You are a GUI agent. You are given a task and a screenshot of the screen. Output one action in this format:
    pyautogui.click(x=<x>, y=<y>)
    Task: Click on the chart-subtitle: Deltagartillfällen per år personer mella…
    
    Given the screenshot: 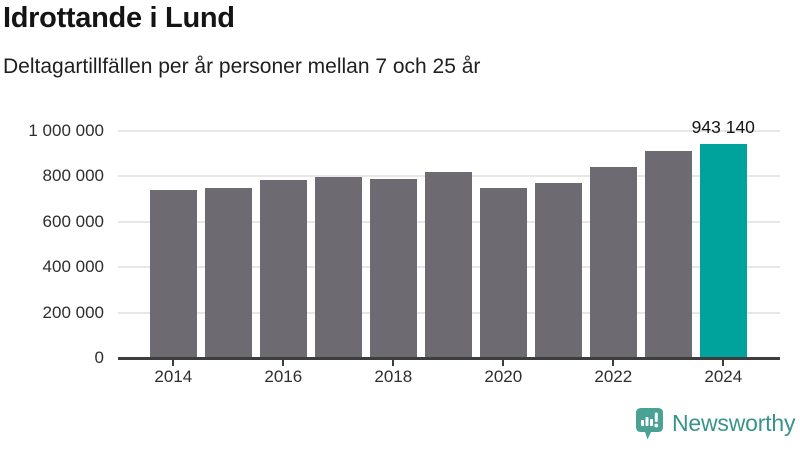 What is the action you would take?
    pyautogui.click(x=242, y=66)
    